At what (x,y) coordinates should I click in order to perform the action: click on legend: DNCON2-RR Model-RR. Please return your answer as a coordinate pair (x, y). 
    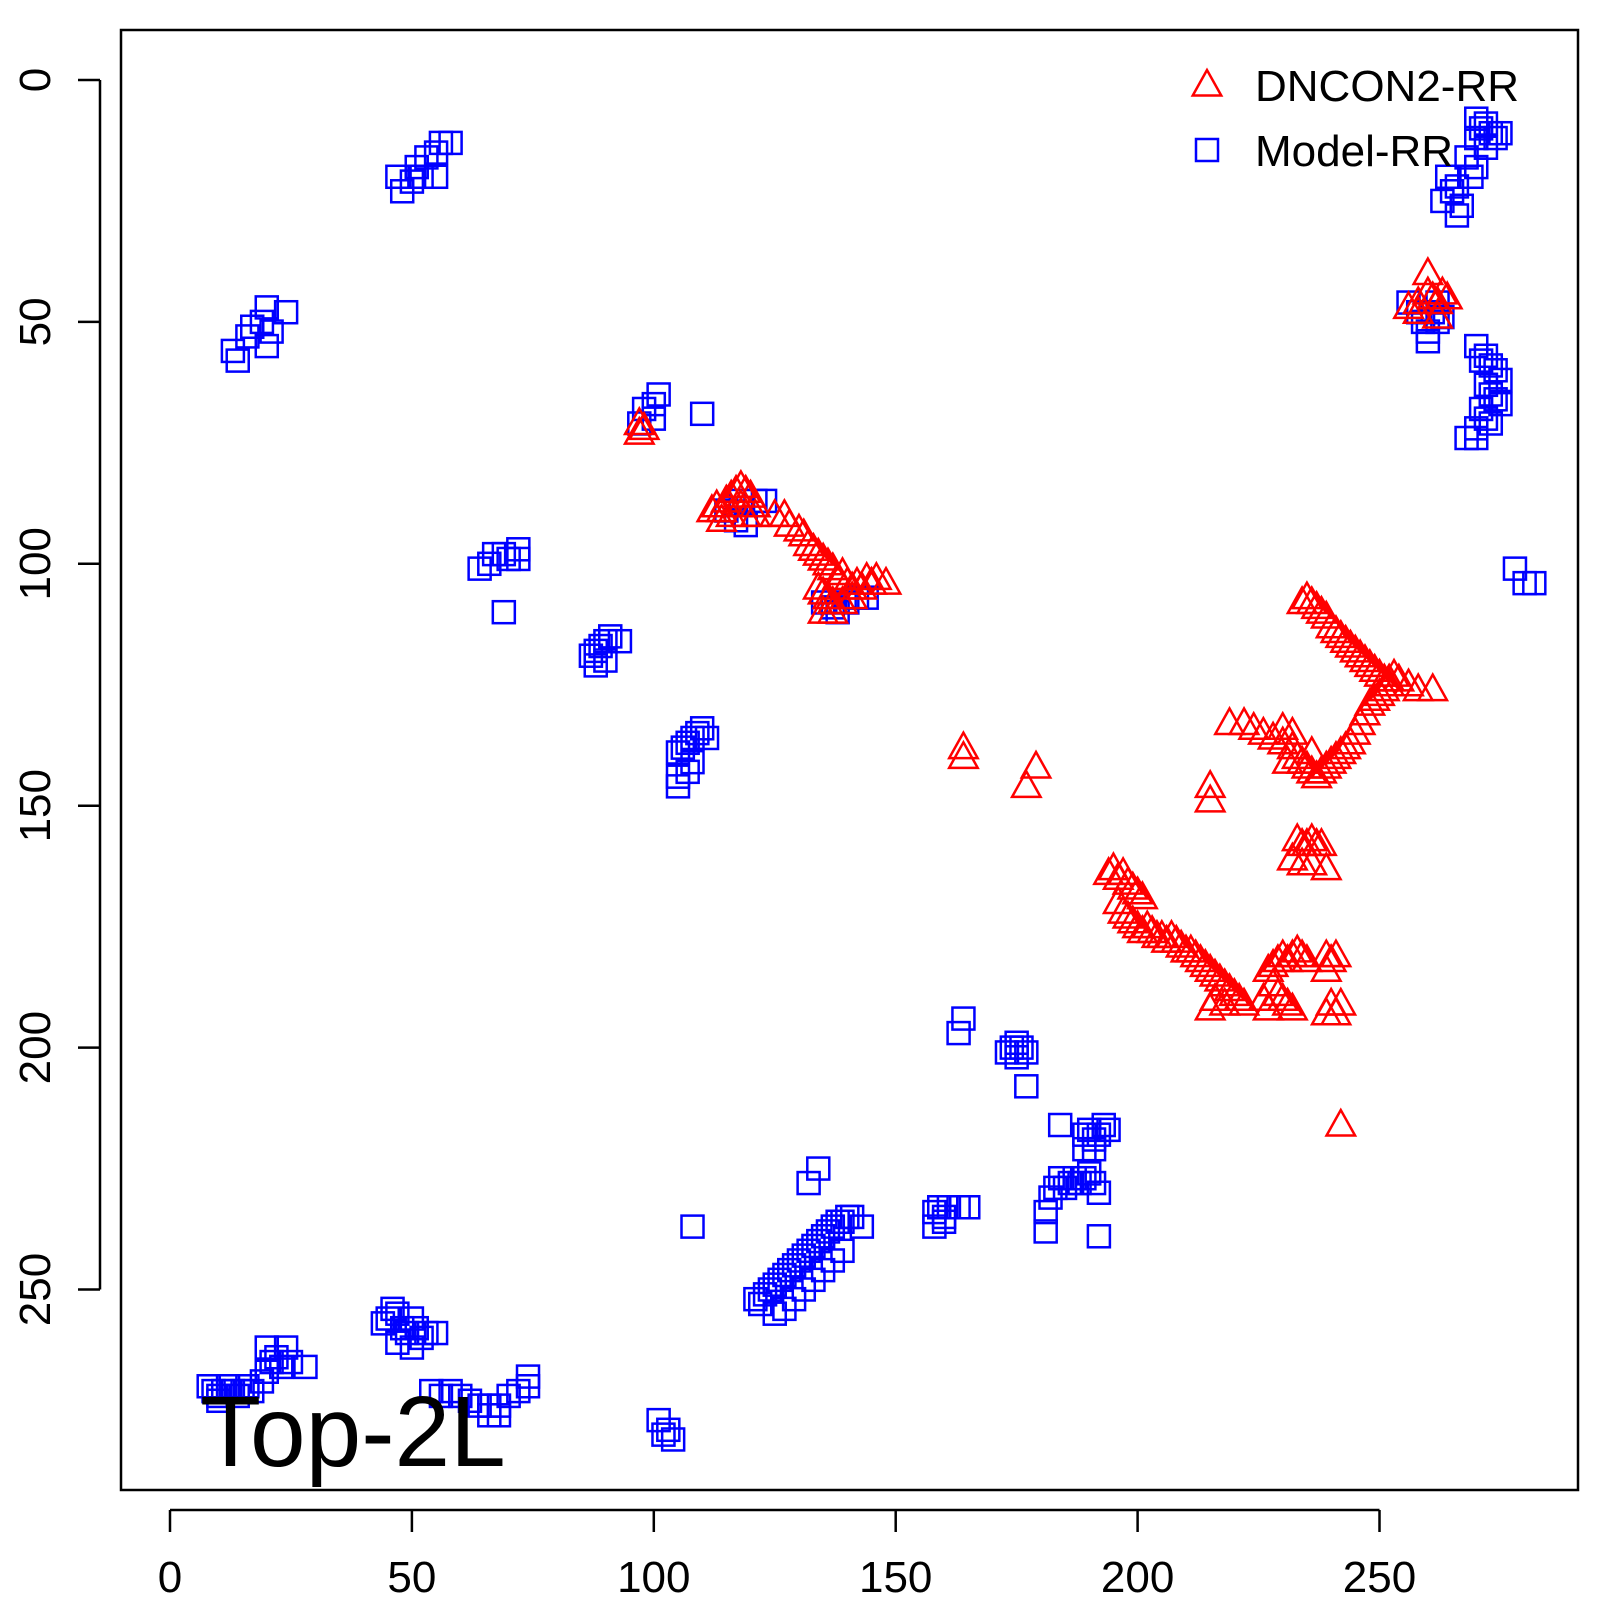
    Looking at the image, I should click on (1354, 119).